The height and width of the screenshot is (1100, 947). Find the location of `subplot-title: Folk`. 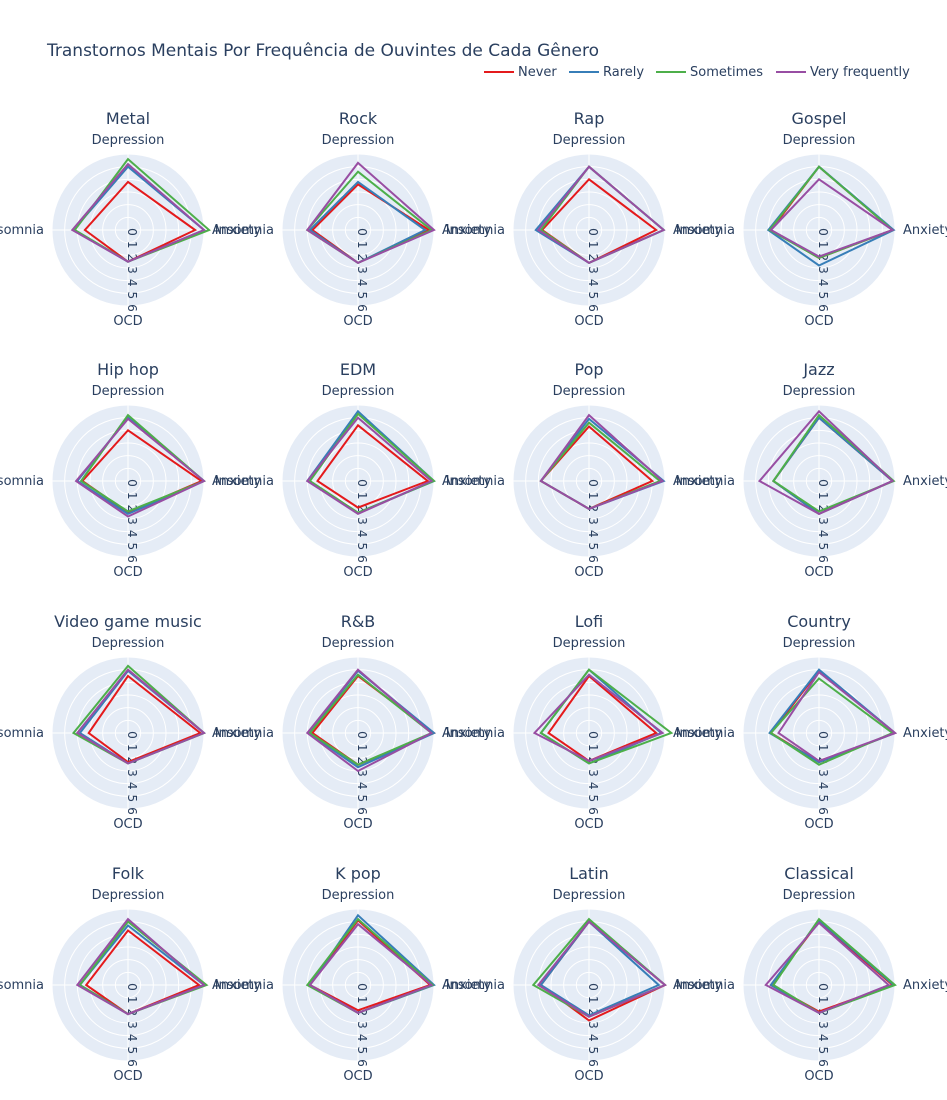

subplot-title: Folk is located at coordinates (128, 873).